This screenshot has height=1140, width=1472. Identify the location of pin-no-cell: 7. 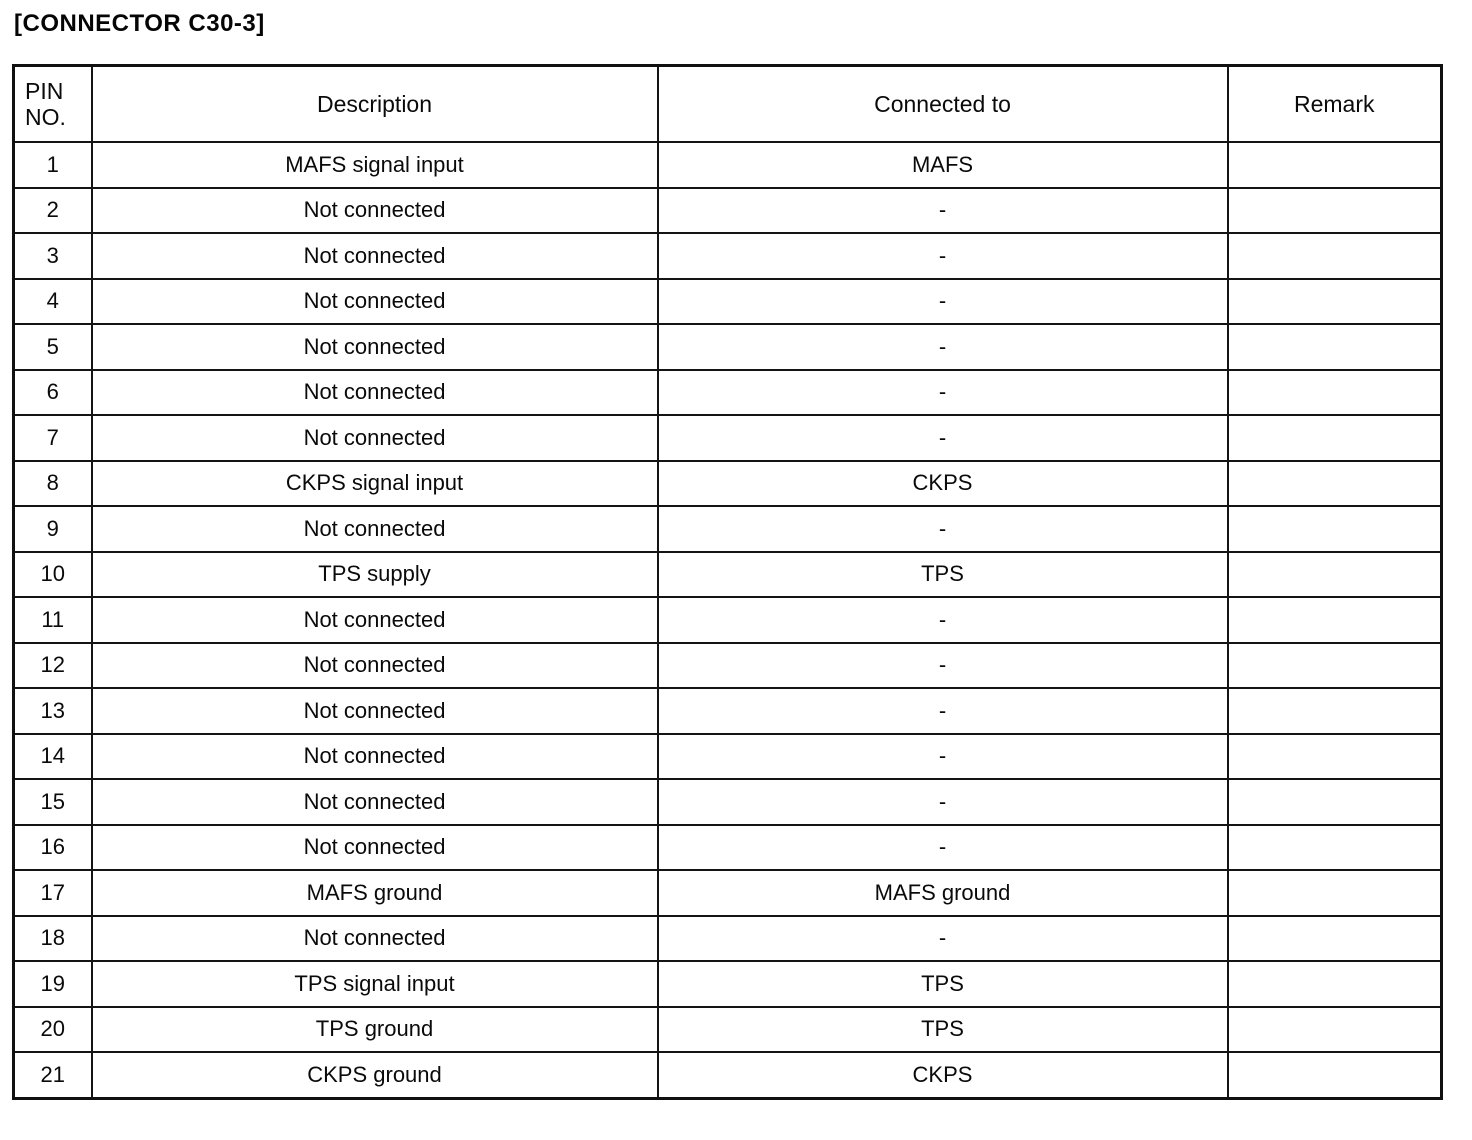
(52, 438).